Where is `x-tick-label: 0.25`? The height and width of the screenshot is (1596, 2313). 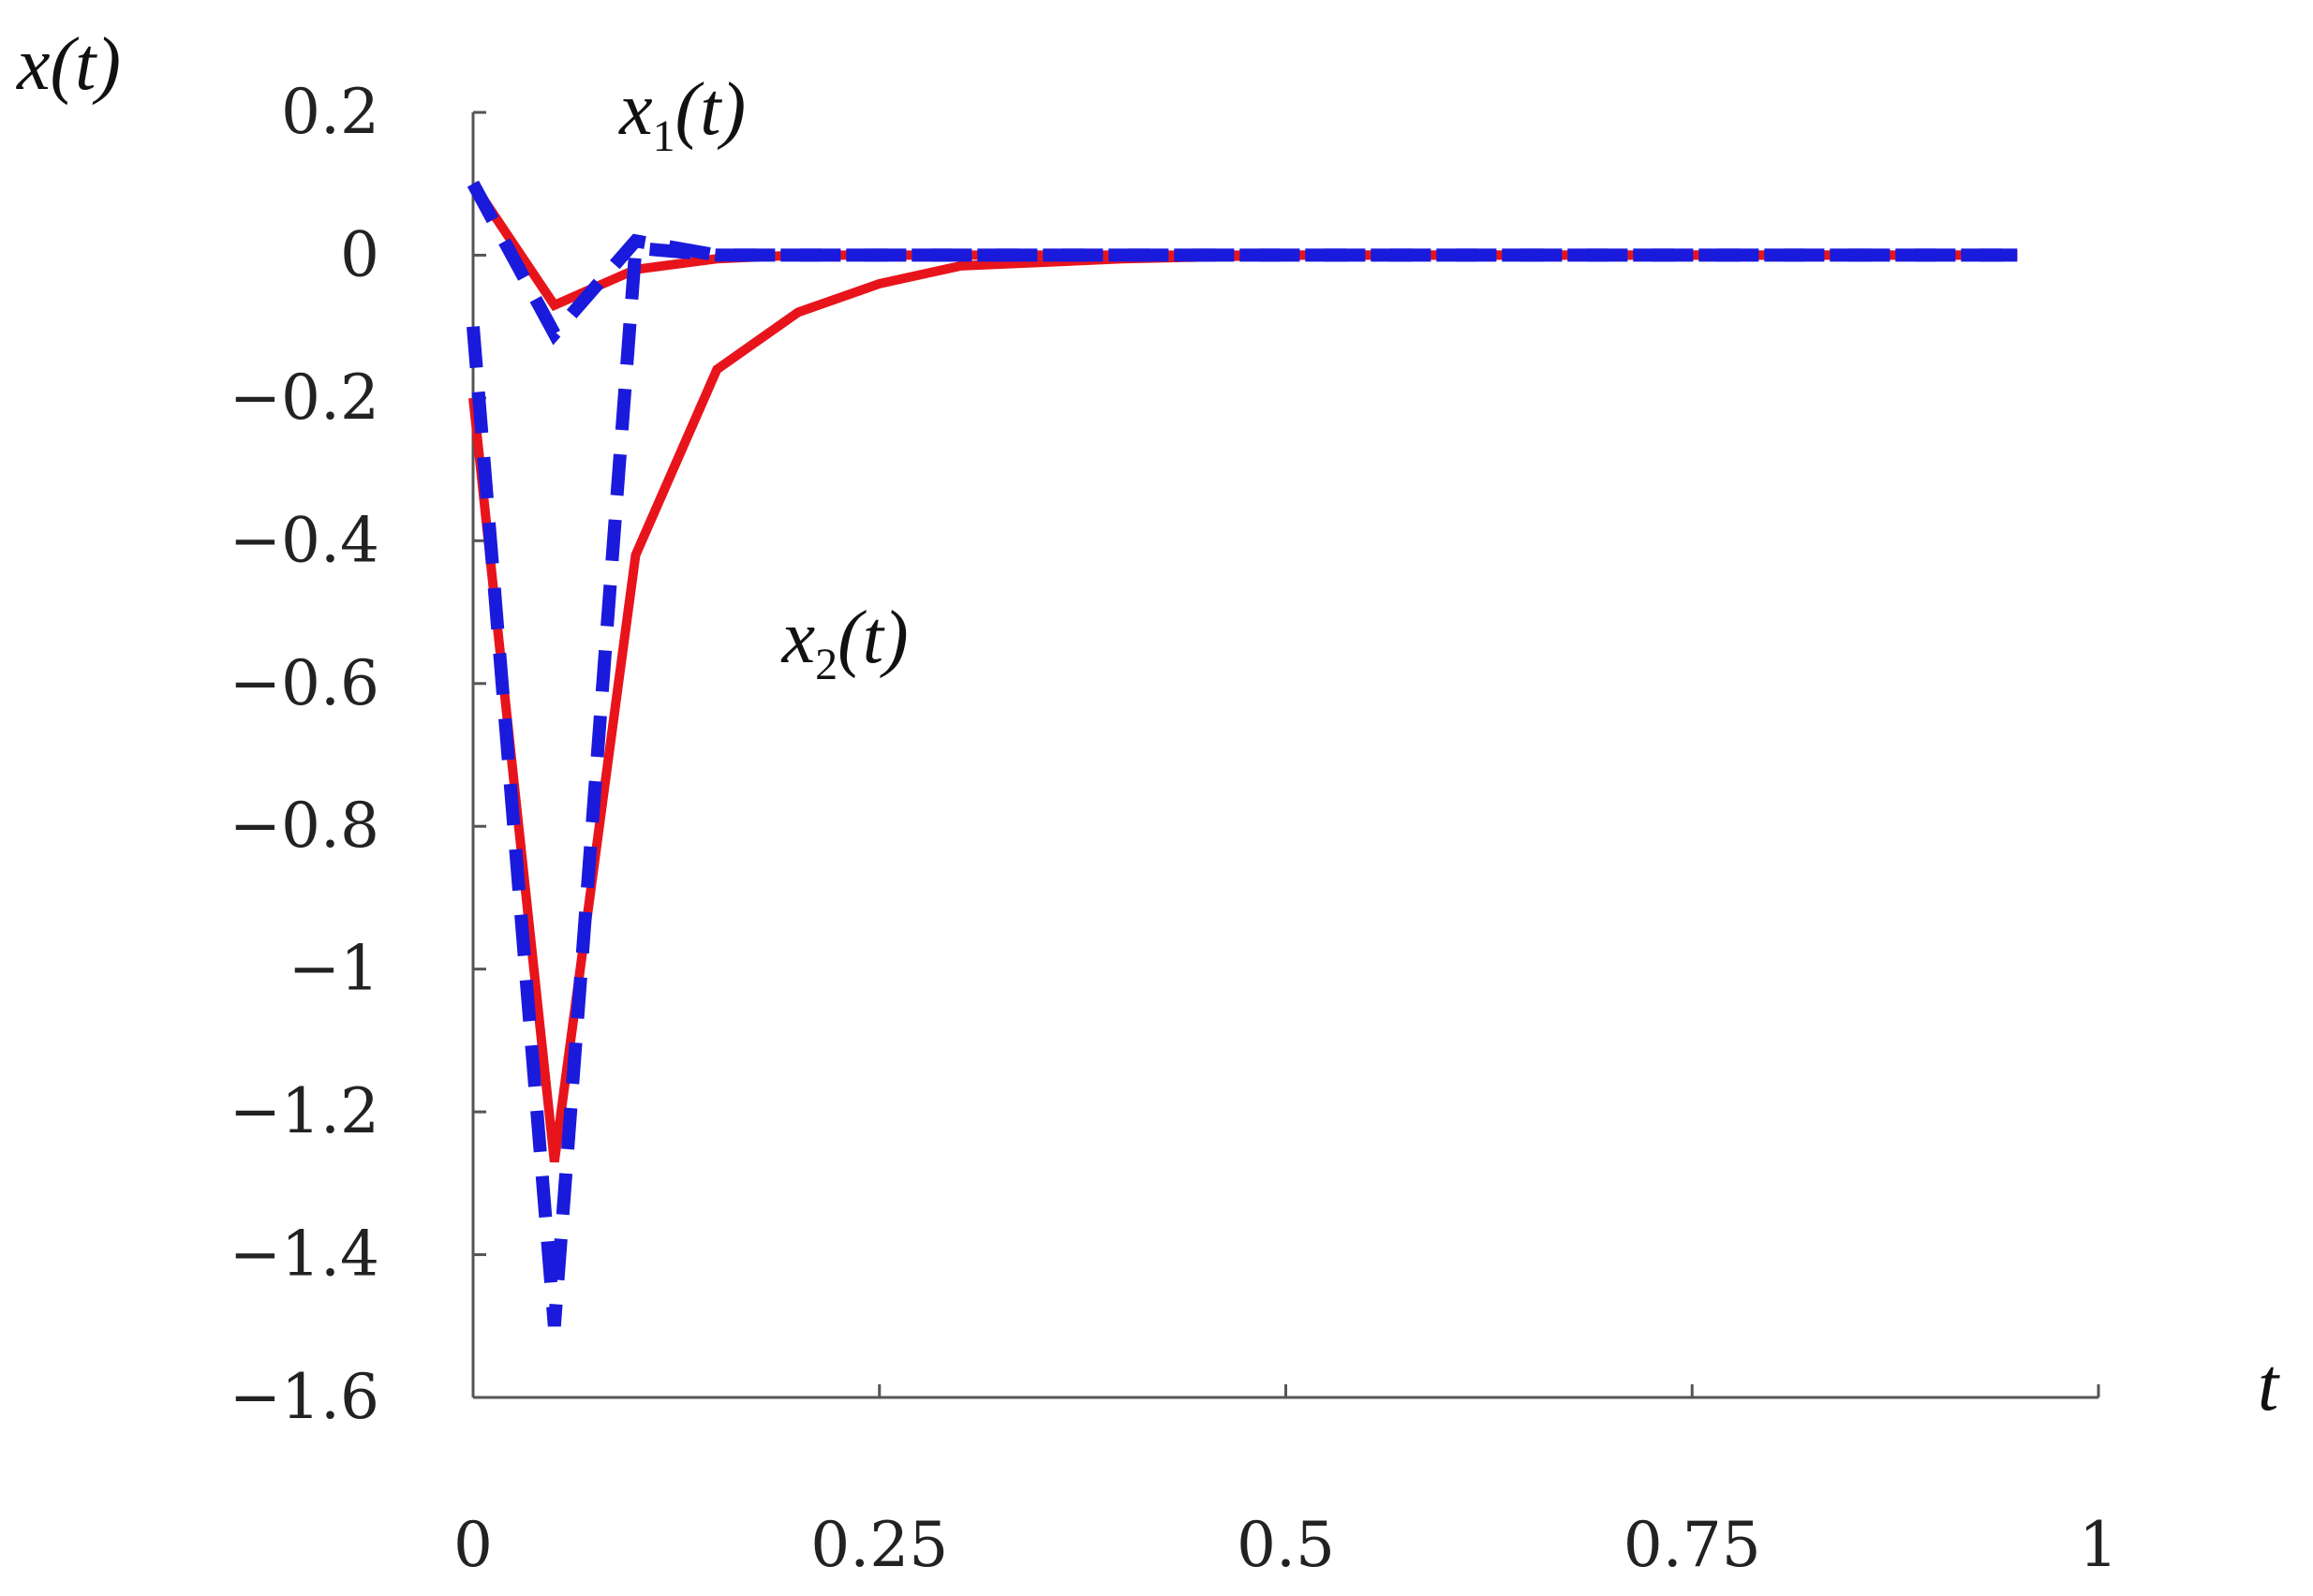 x-tick-label: 0.25 is located at coordinates (879, 1545).